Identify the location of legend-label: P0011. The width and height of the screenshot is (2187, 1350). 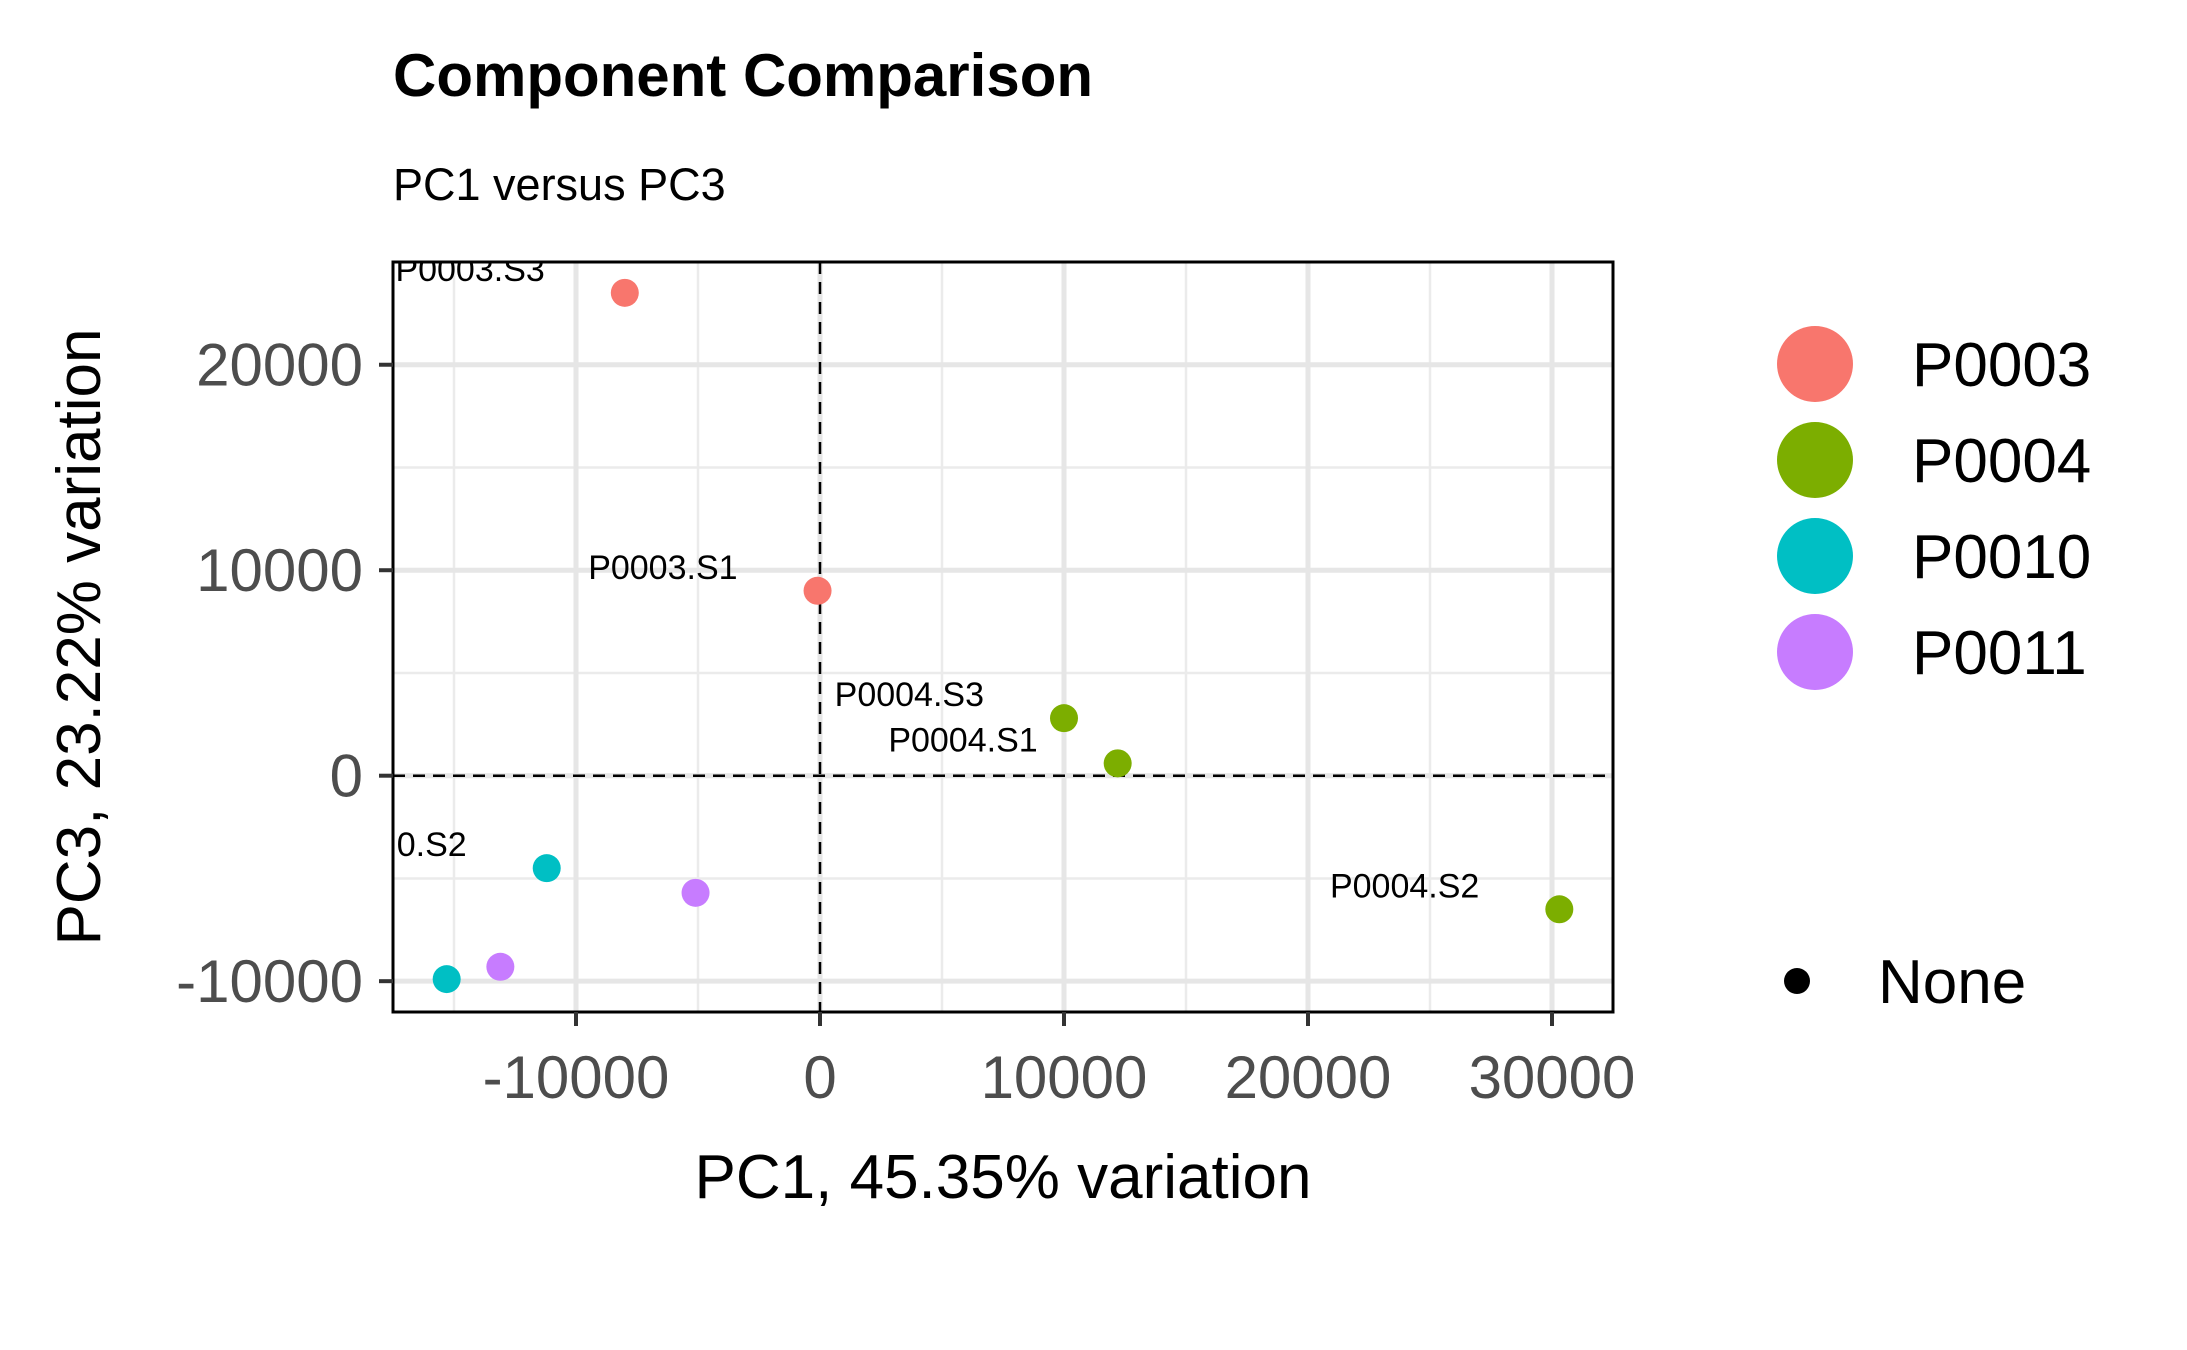
(1999, 653).